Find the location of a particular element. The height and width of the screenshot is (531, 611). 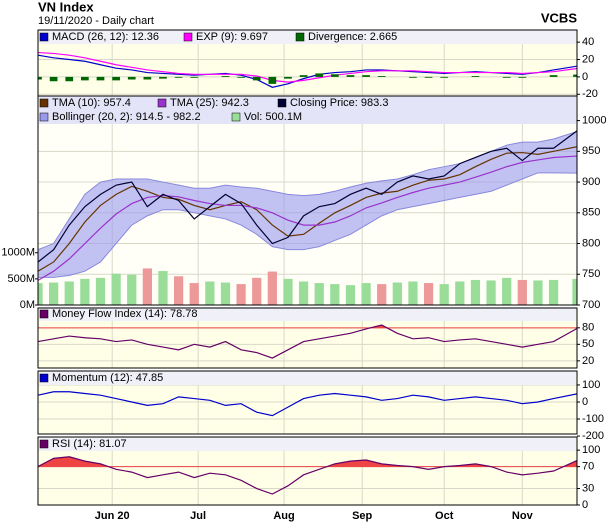

plot-area is located at coordinates (307, 338).